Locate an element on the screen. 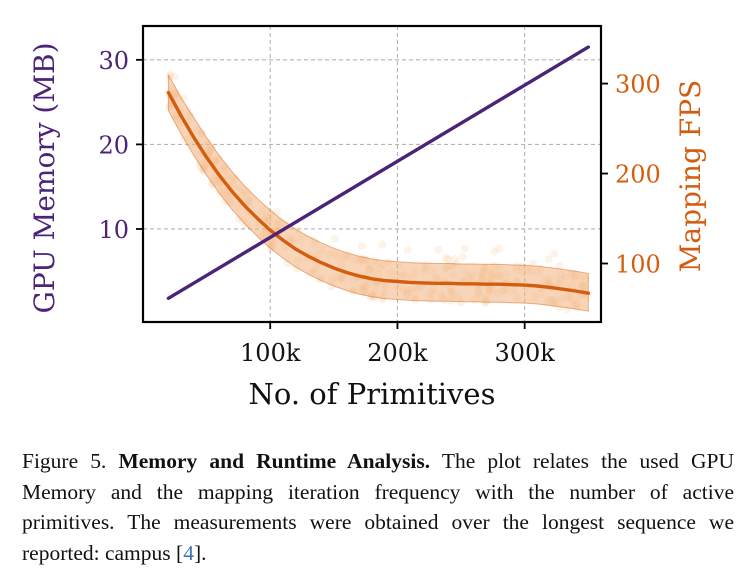 The width and height of the screenshot is (744, 577). x-tick-label: 200k is located at coordinates (397, 353).